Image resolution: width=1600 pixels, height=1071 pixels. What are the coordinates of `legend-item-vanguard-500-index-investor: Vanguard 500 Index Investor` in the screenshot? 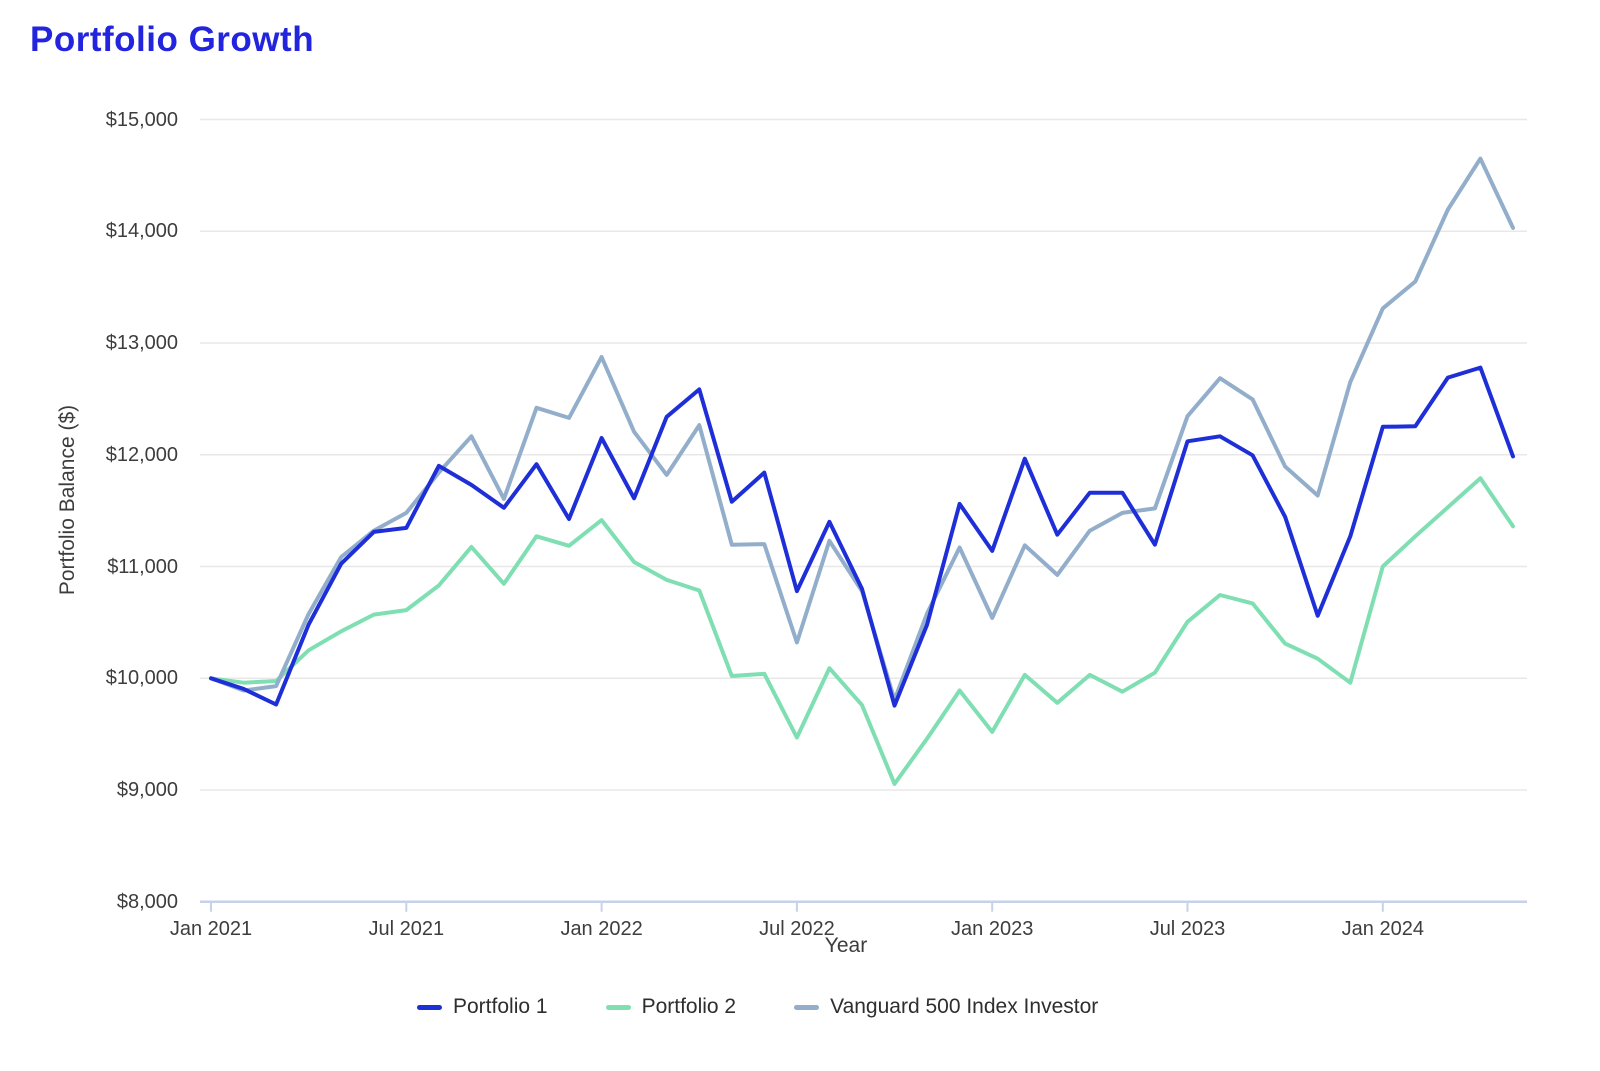 It's located at (946, 1007).